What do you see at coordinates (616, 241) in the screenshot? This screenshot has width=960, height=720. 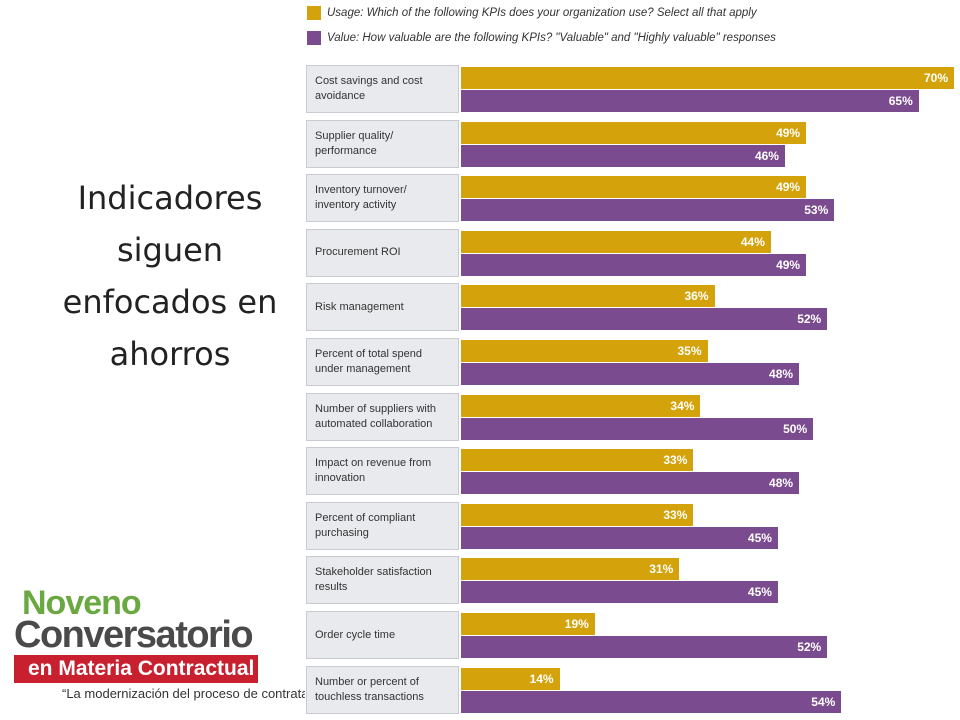 I see `bar: 44%` at bounding box center [616, 241].